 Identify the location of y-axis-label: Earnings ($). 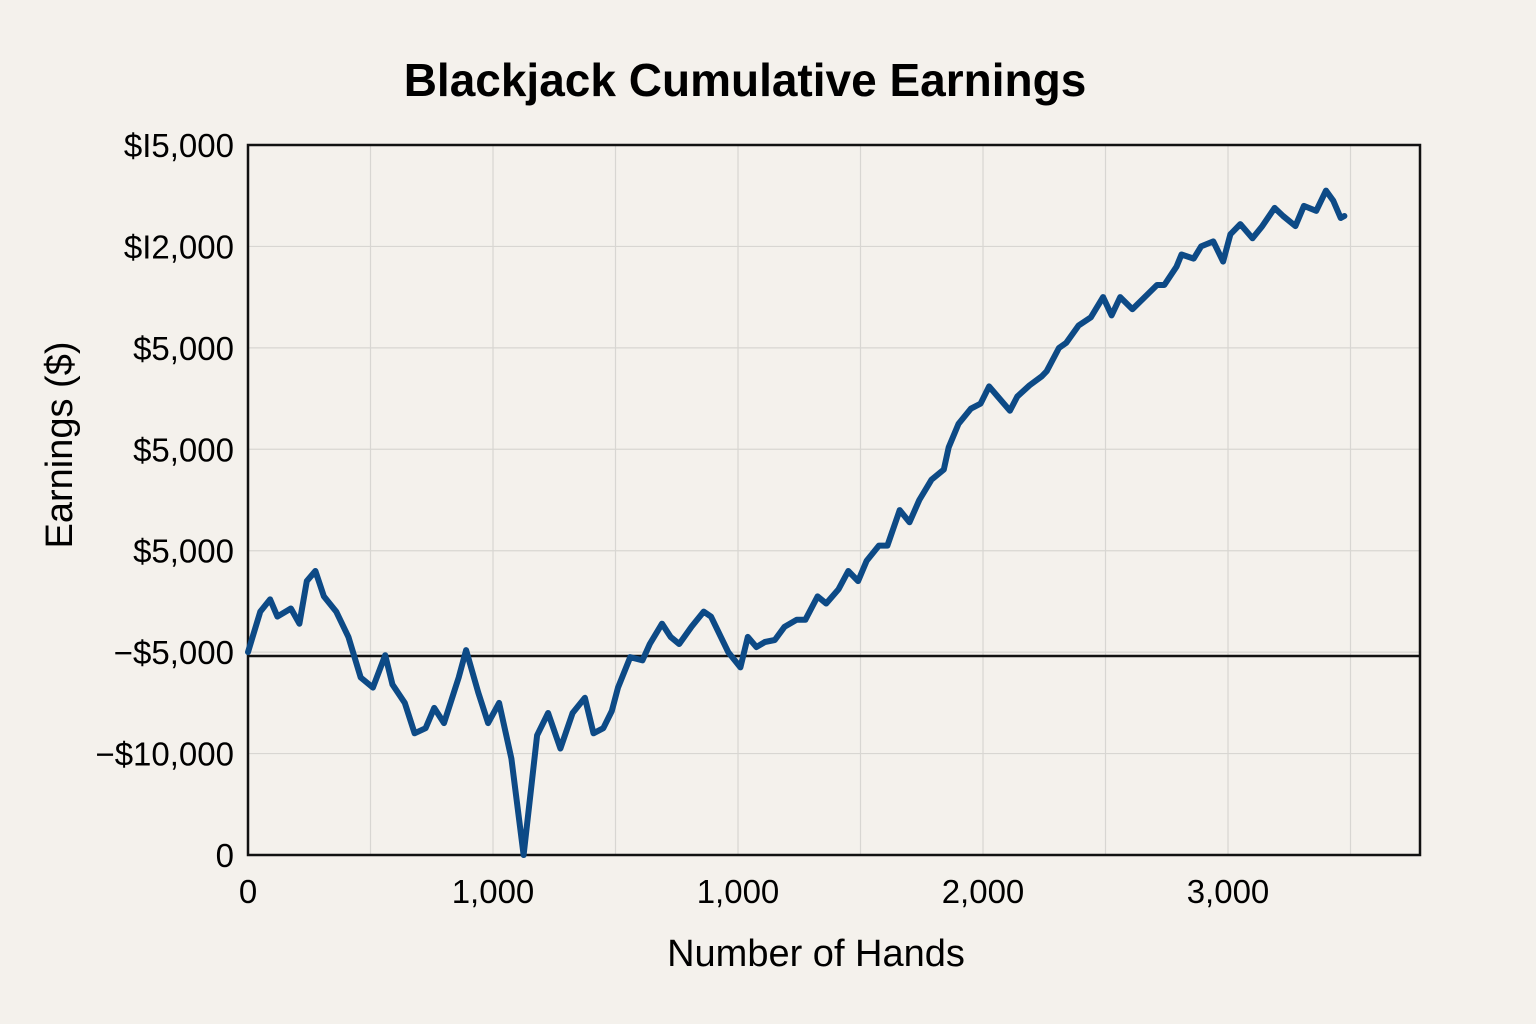
(60, 445).